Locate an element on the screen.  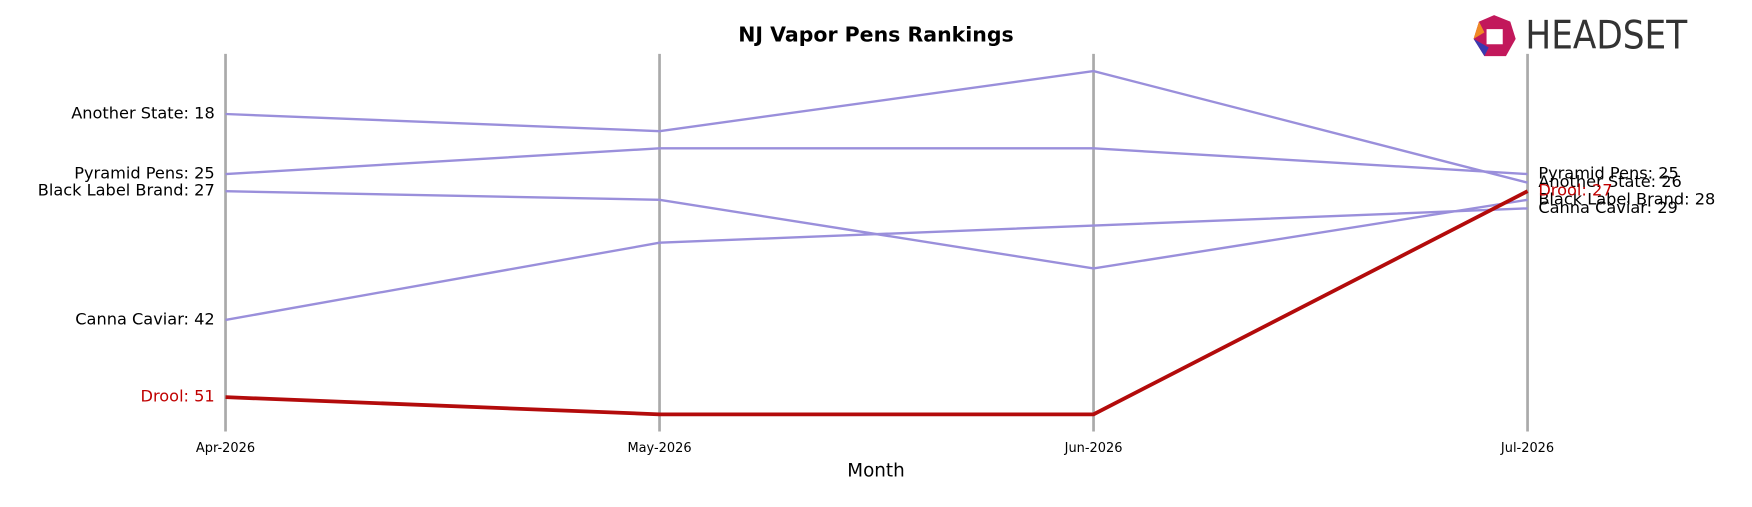
value-label: Another State: 26 is located at coordinates (1610, 181).